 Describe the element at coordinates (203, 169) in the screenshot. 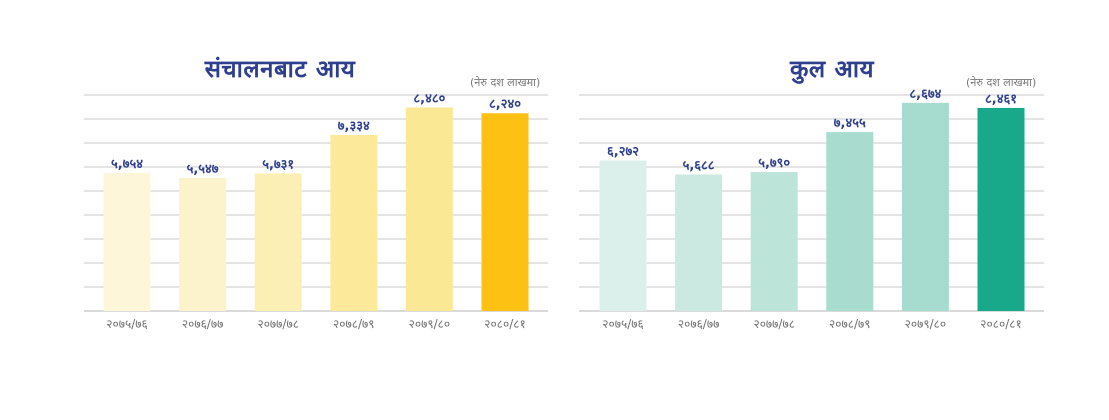

I see `data-label: ५,५४७` at that location.